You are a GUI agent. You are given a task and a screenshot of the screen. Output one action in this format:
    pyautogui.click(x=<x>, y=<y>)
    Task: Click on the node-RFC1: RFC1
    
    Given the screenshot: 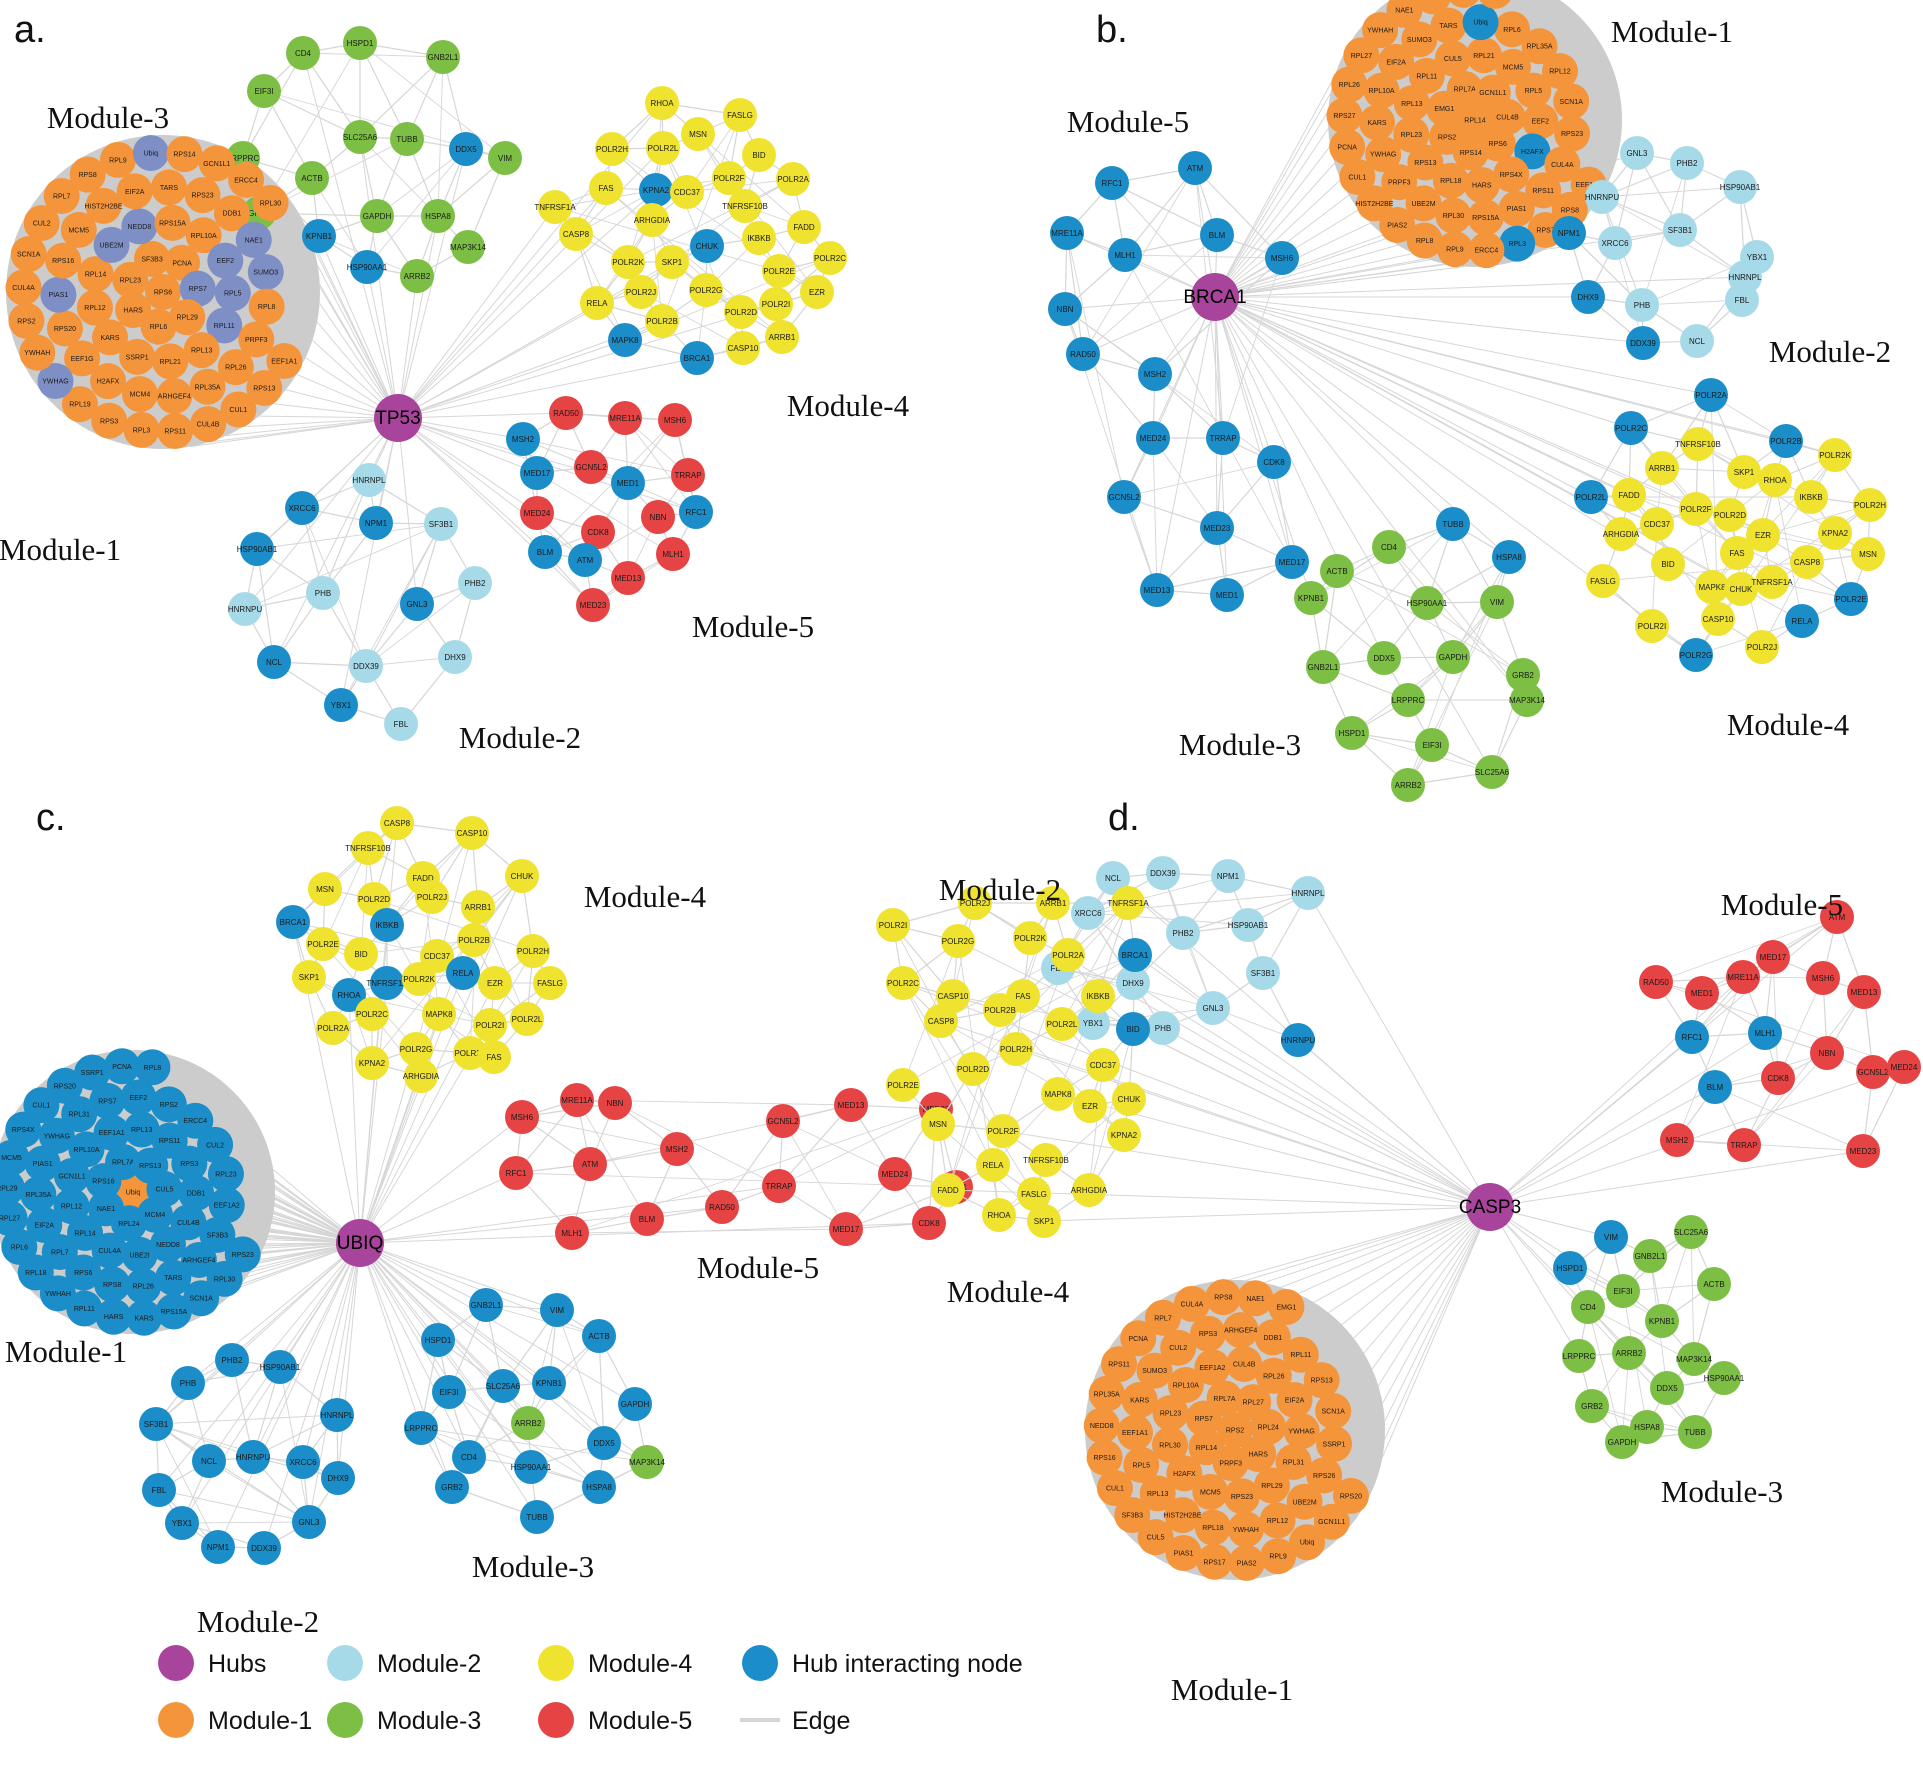 What is the action you would take?
    pyautogui.click(x=696, y=512)
    